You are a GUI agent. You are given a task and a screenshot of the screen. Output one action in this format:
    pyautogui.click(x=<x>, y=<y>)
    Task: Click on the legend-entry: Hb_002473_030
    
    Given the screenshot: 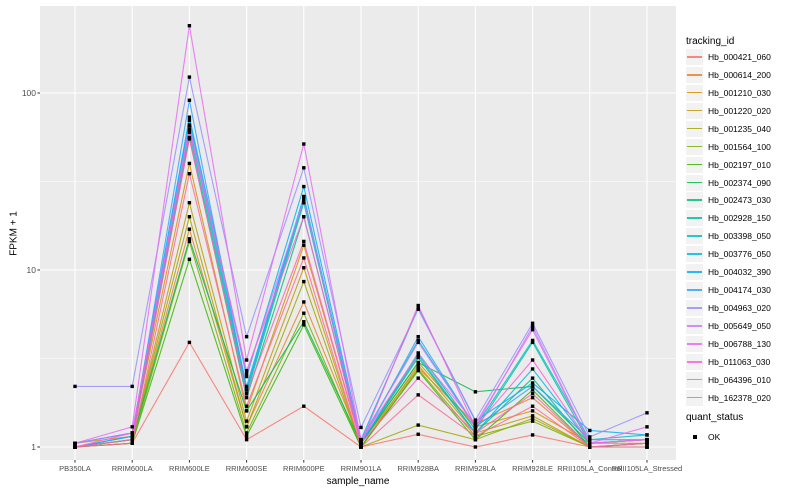 What is the action you would take?
    pyautogui.click(x=728, y=201)
    